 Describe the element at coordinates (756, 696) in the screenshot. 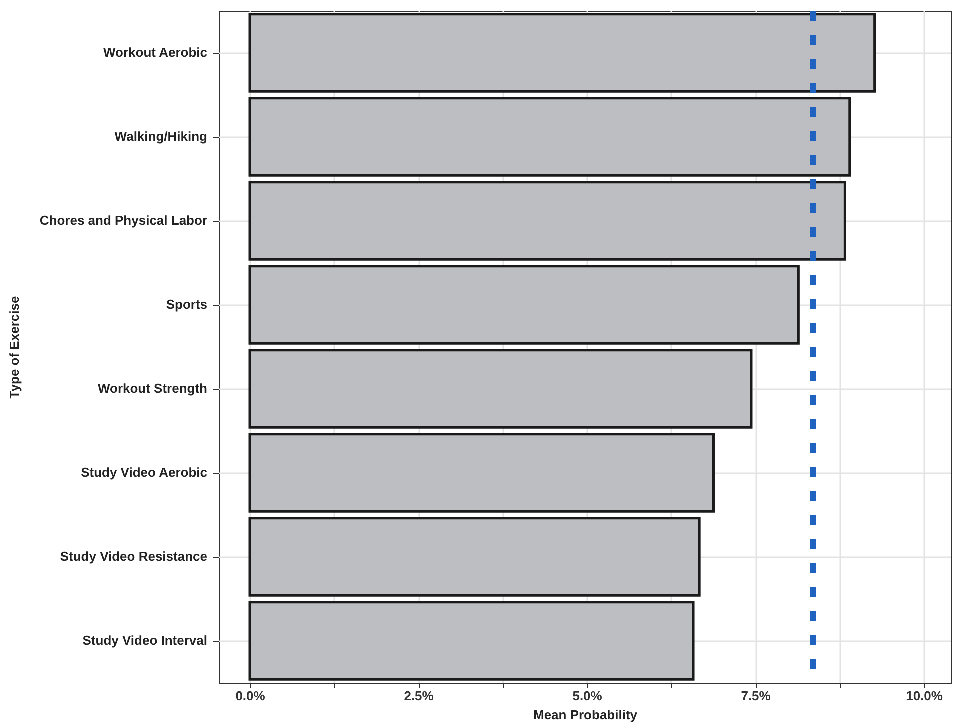

I see `x-tick-label: 7.5%` at that location.